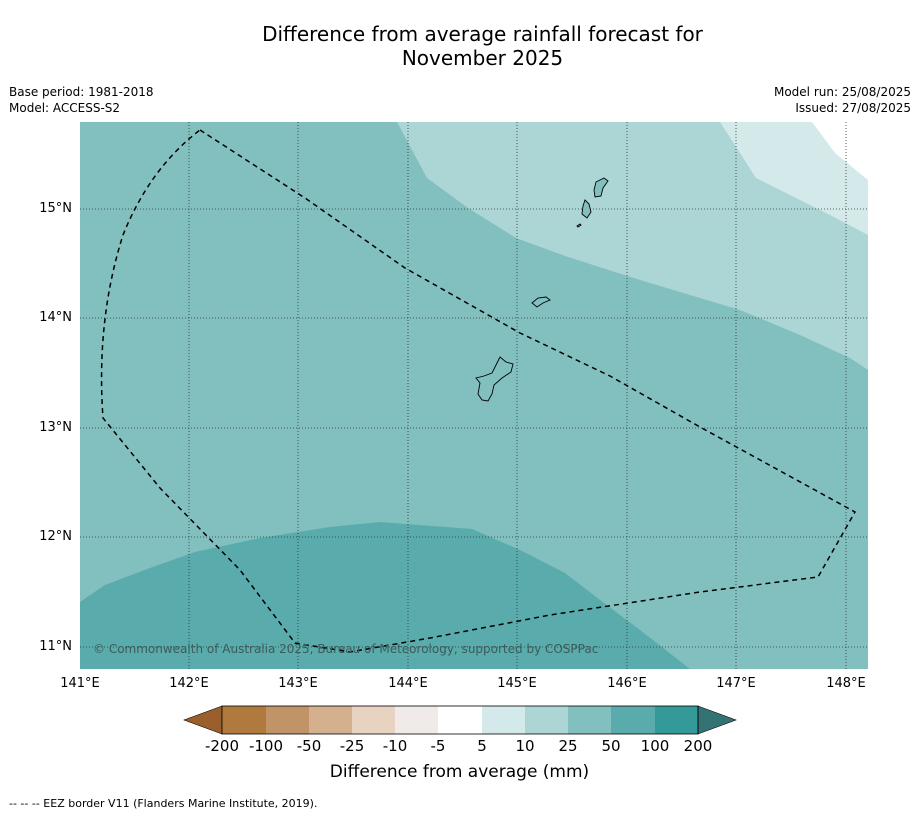 The image size is (919, 816). I want to click on cb-tick-6: 5, so click(482, 746).